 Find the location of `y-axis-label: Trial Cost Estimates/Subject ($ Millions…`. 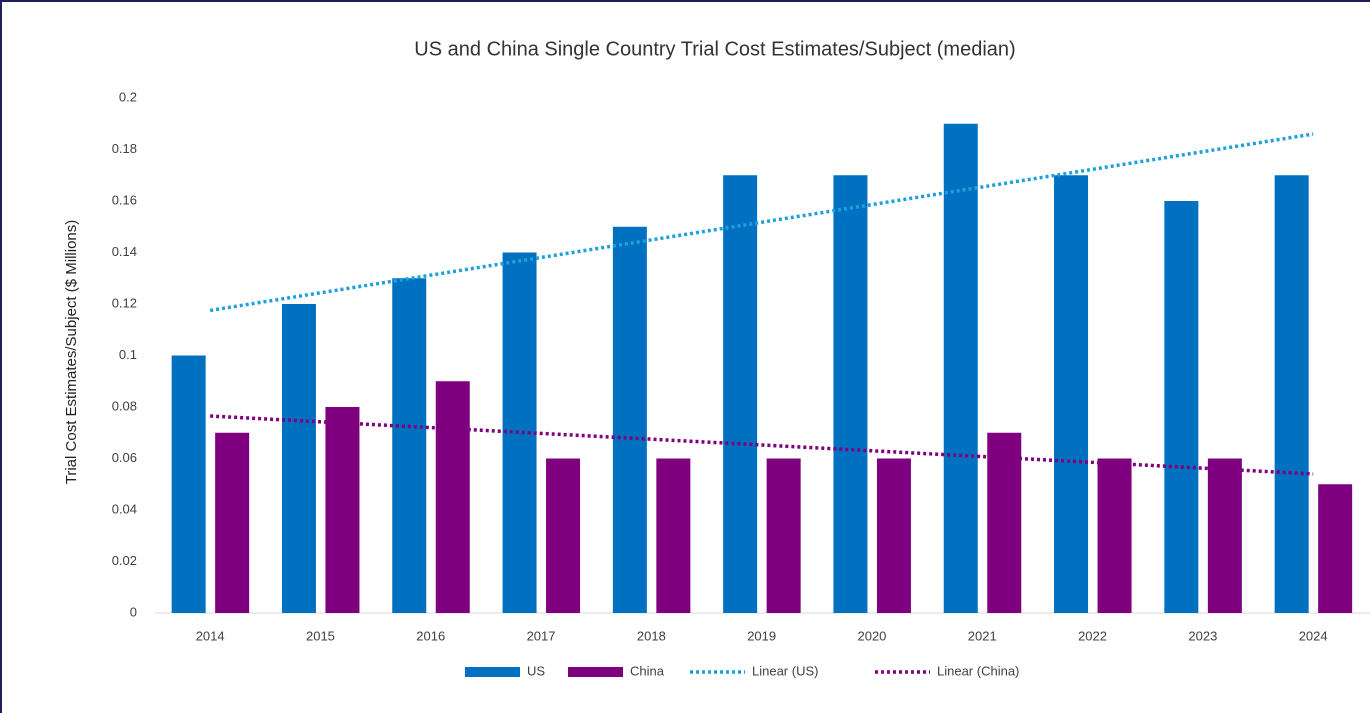

y-axis-label: Trial Cost Estimates/Subject ($ Millions… is located at coordinates (71, 352).